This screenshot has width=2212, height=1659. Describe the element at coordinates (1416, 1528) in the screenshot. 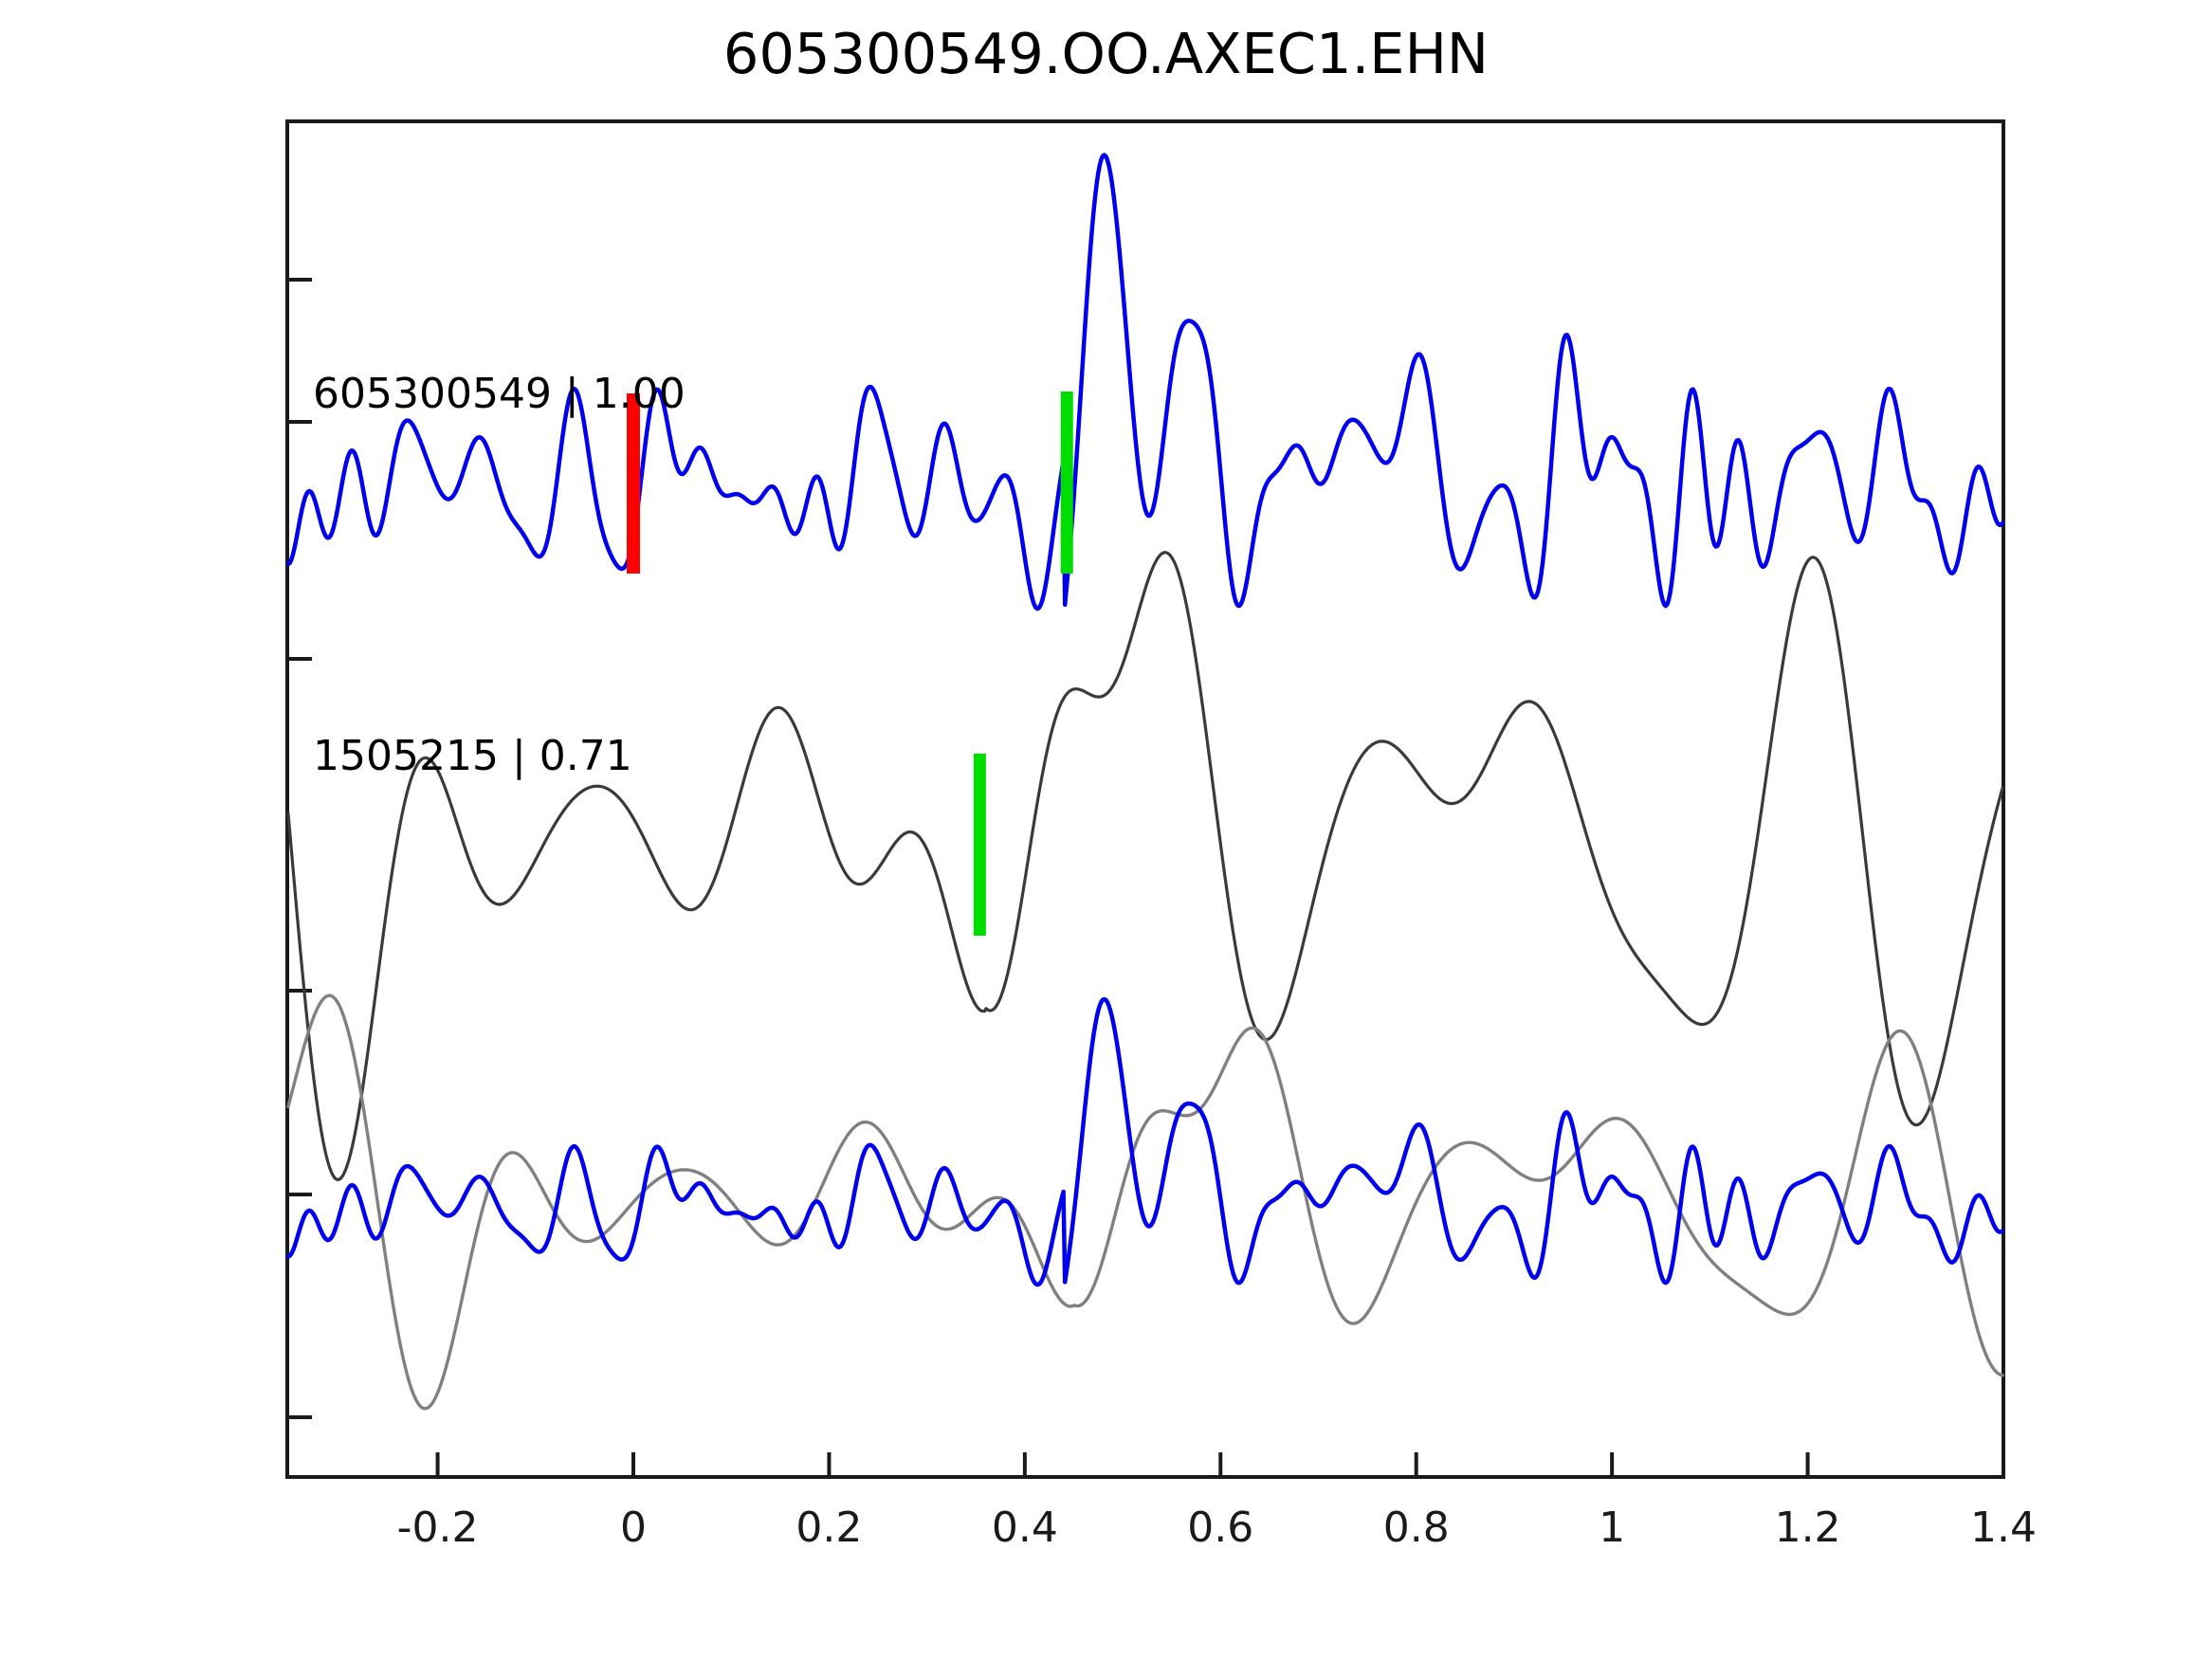

I see `x-tick-label: 0.8` at that location.